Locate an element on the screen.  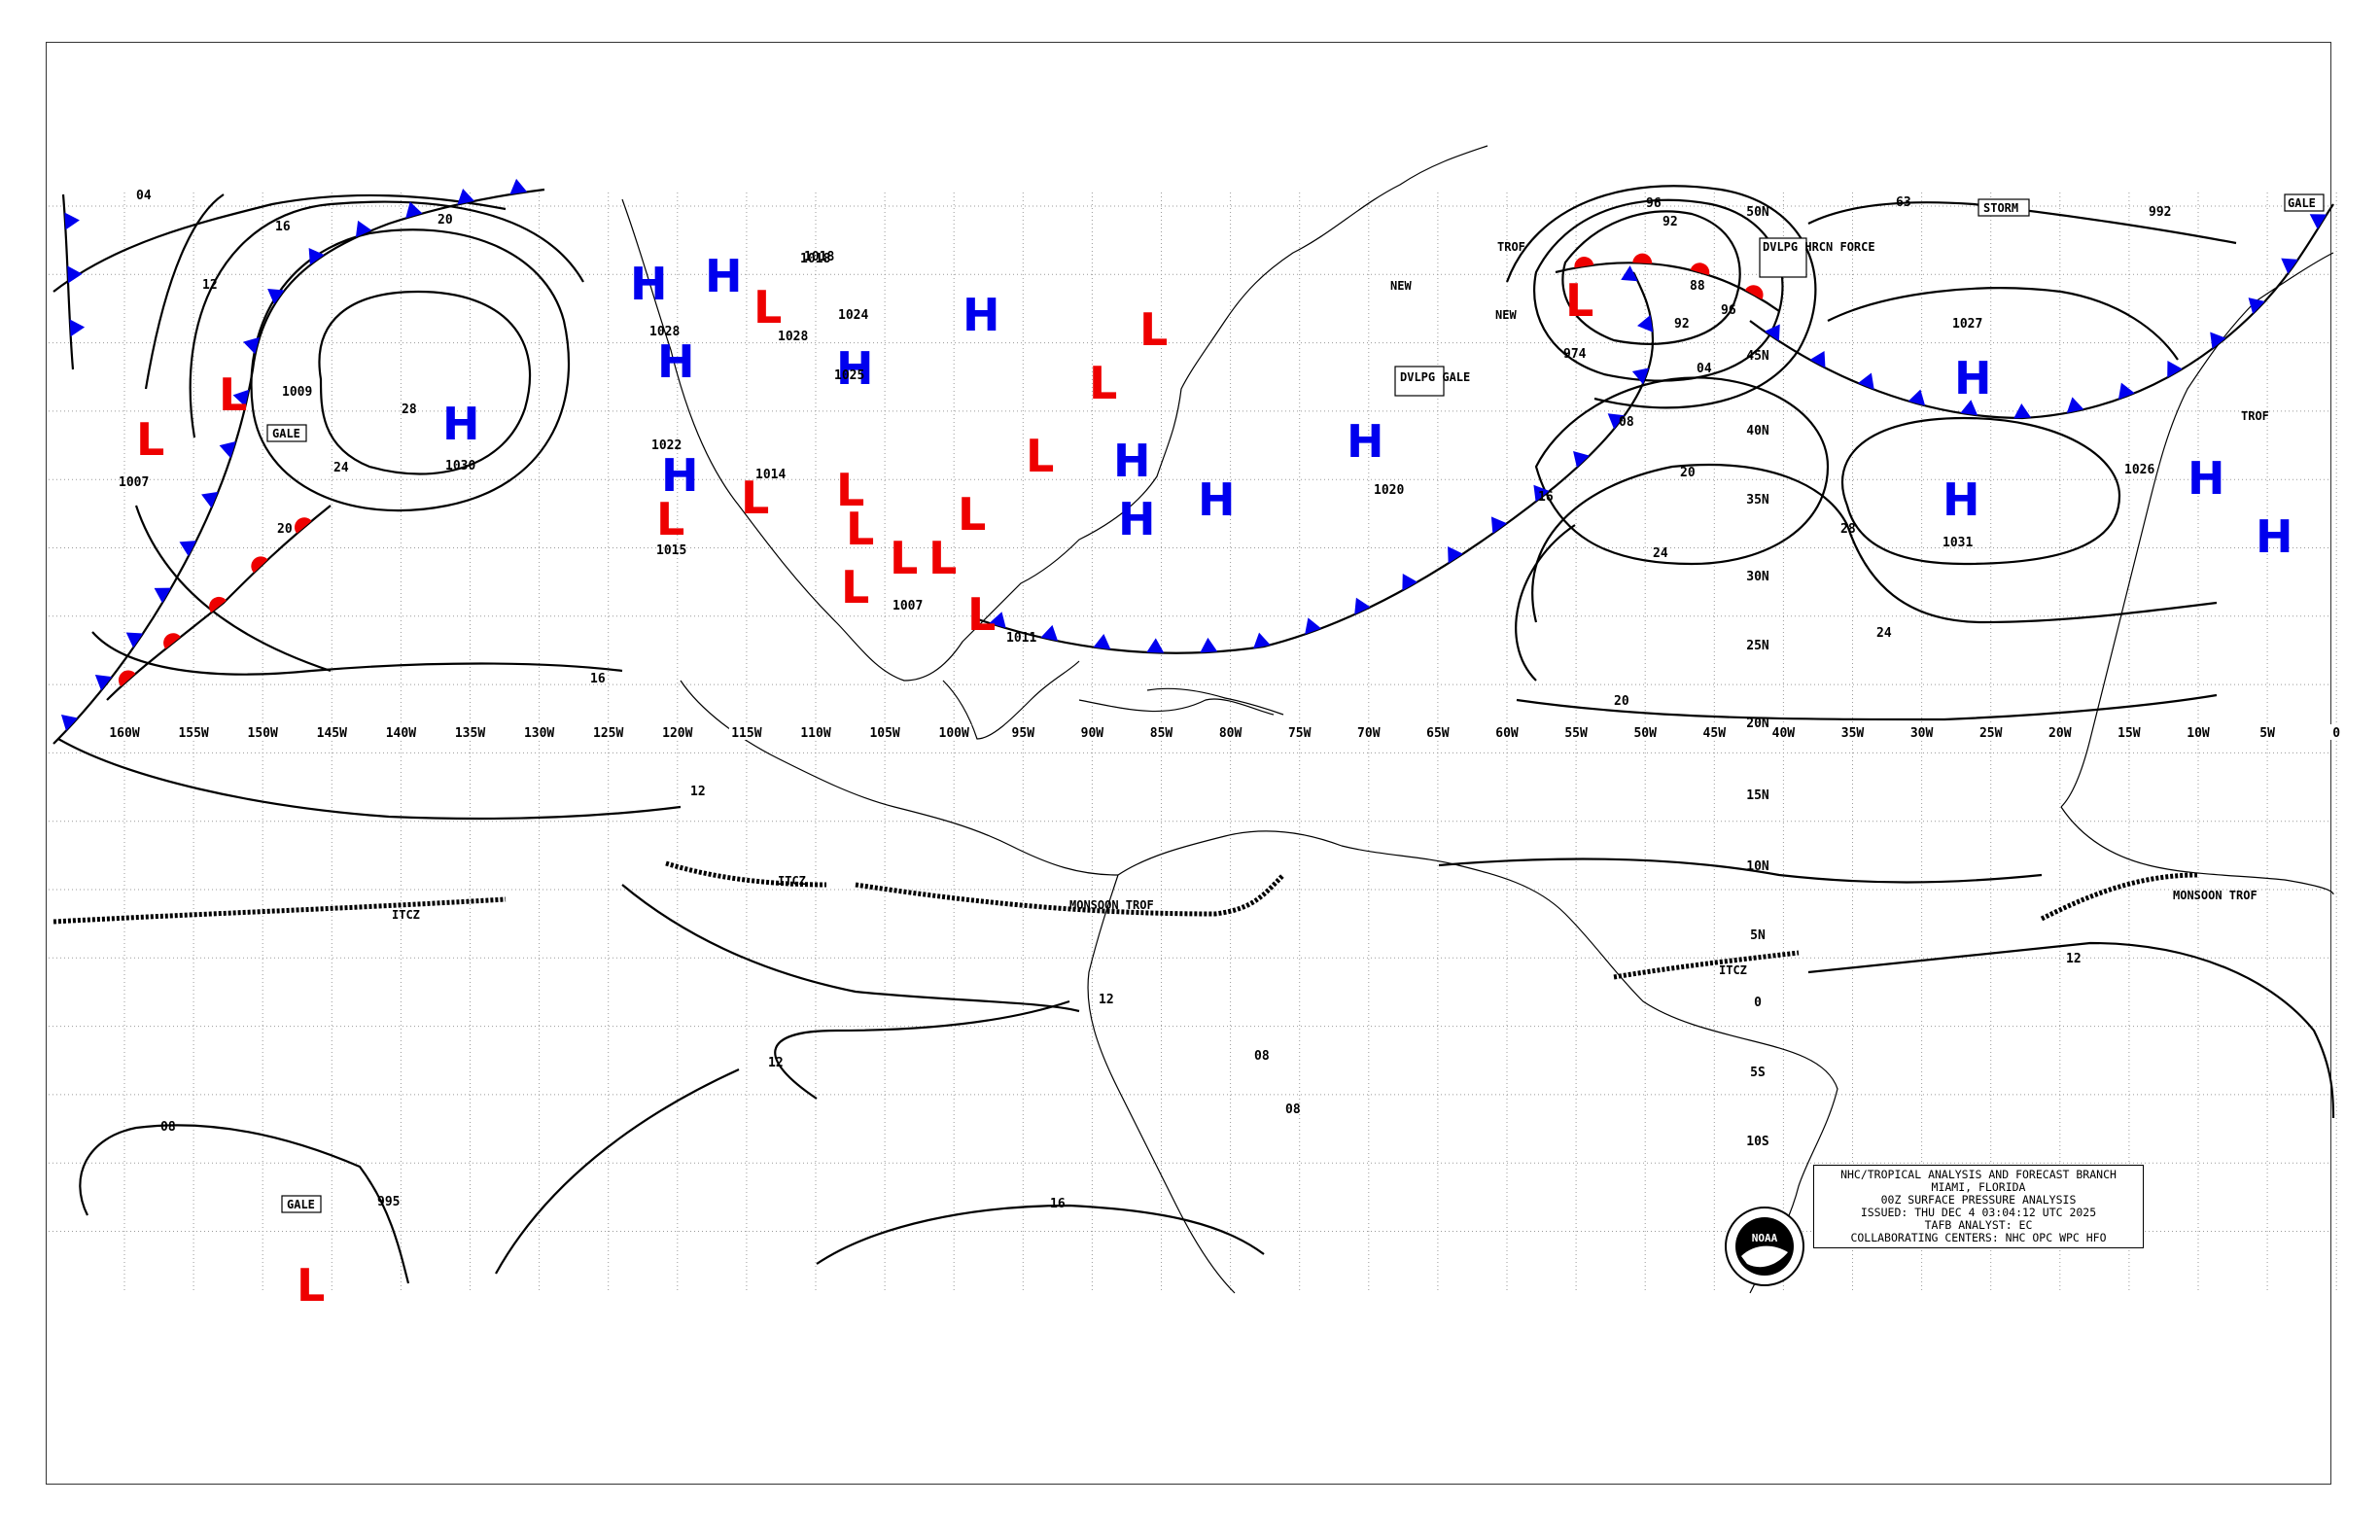
info-line: TAFB ANALYST: EC is located at coordinates (1978, 1225).